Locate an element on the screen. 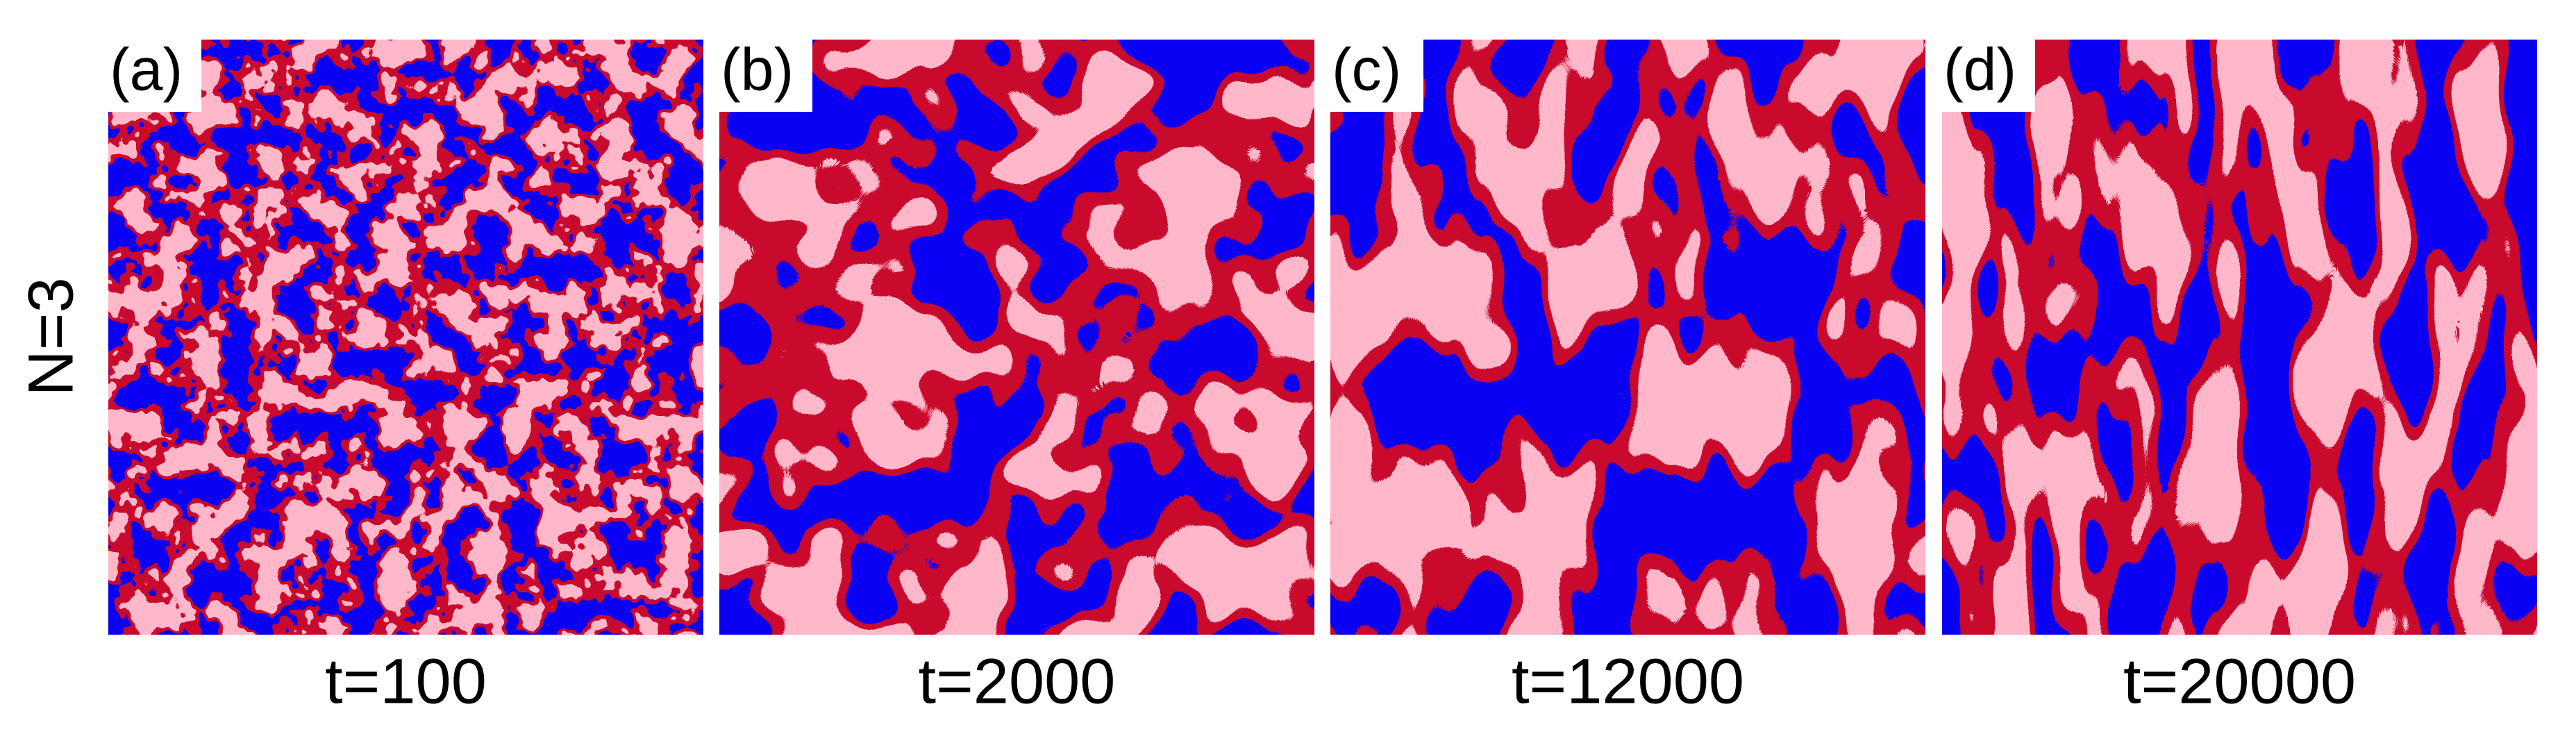  panel-label: (b) is located at coordinates (757, 70).